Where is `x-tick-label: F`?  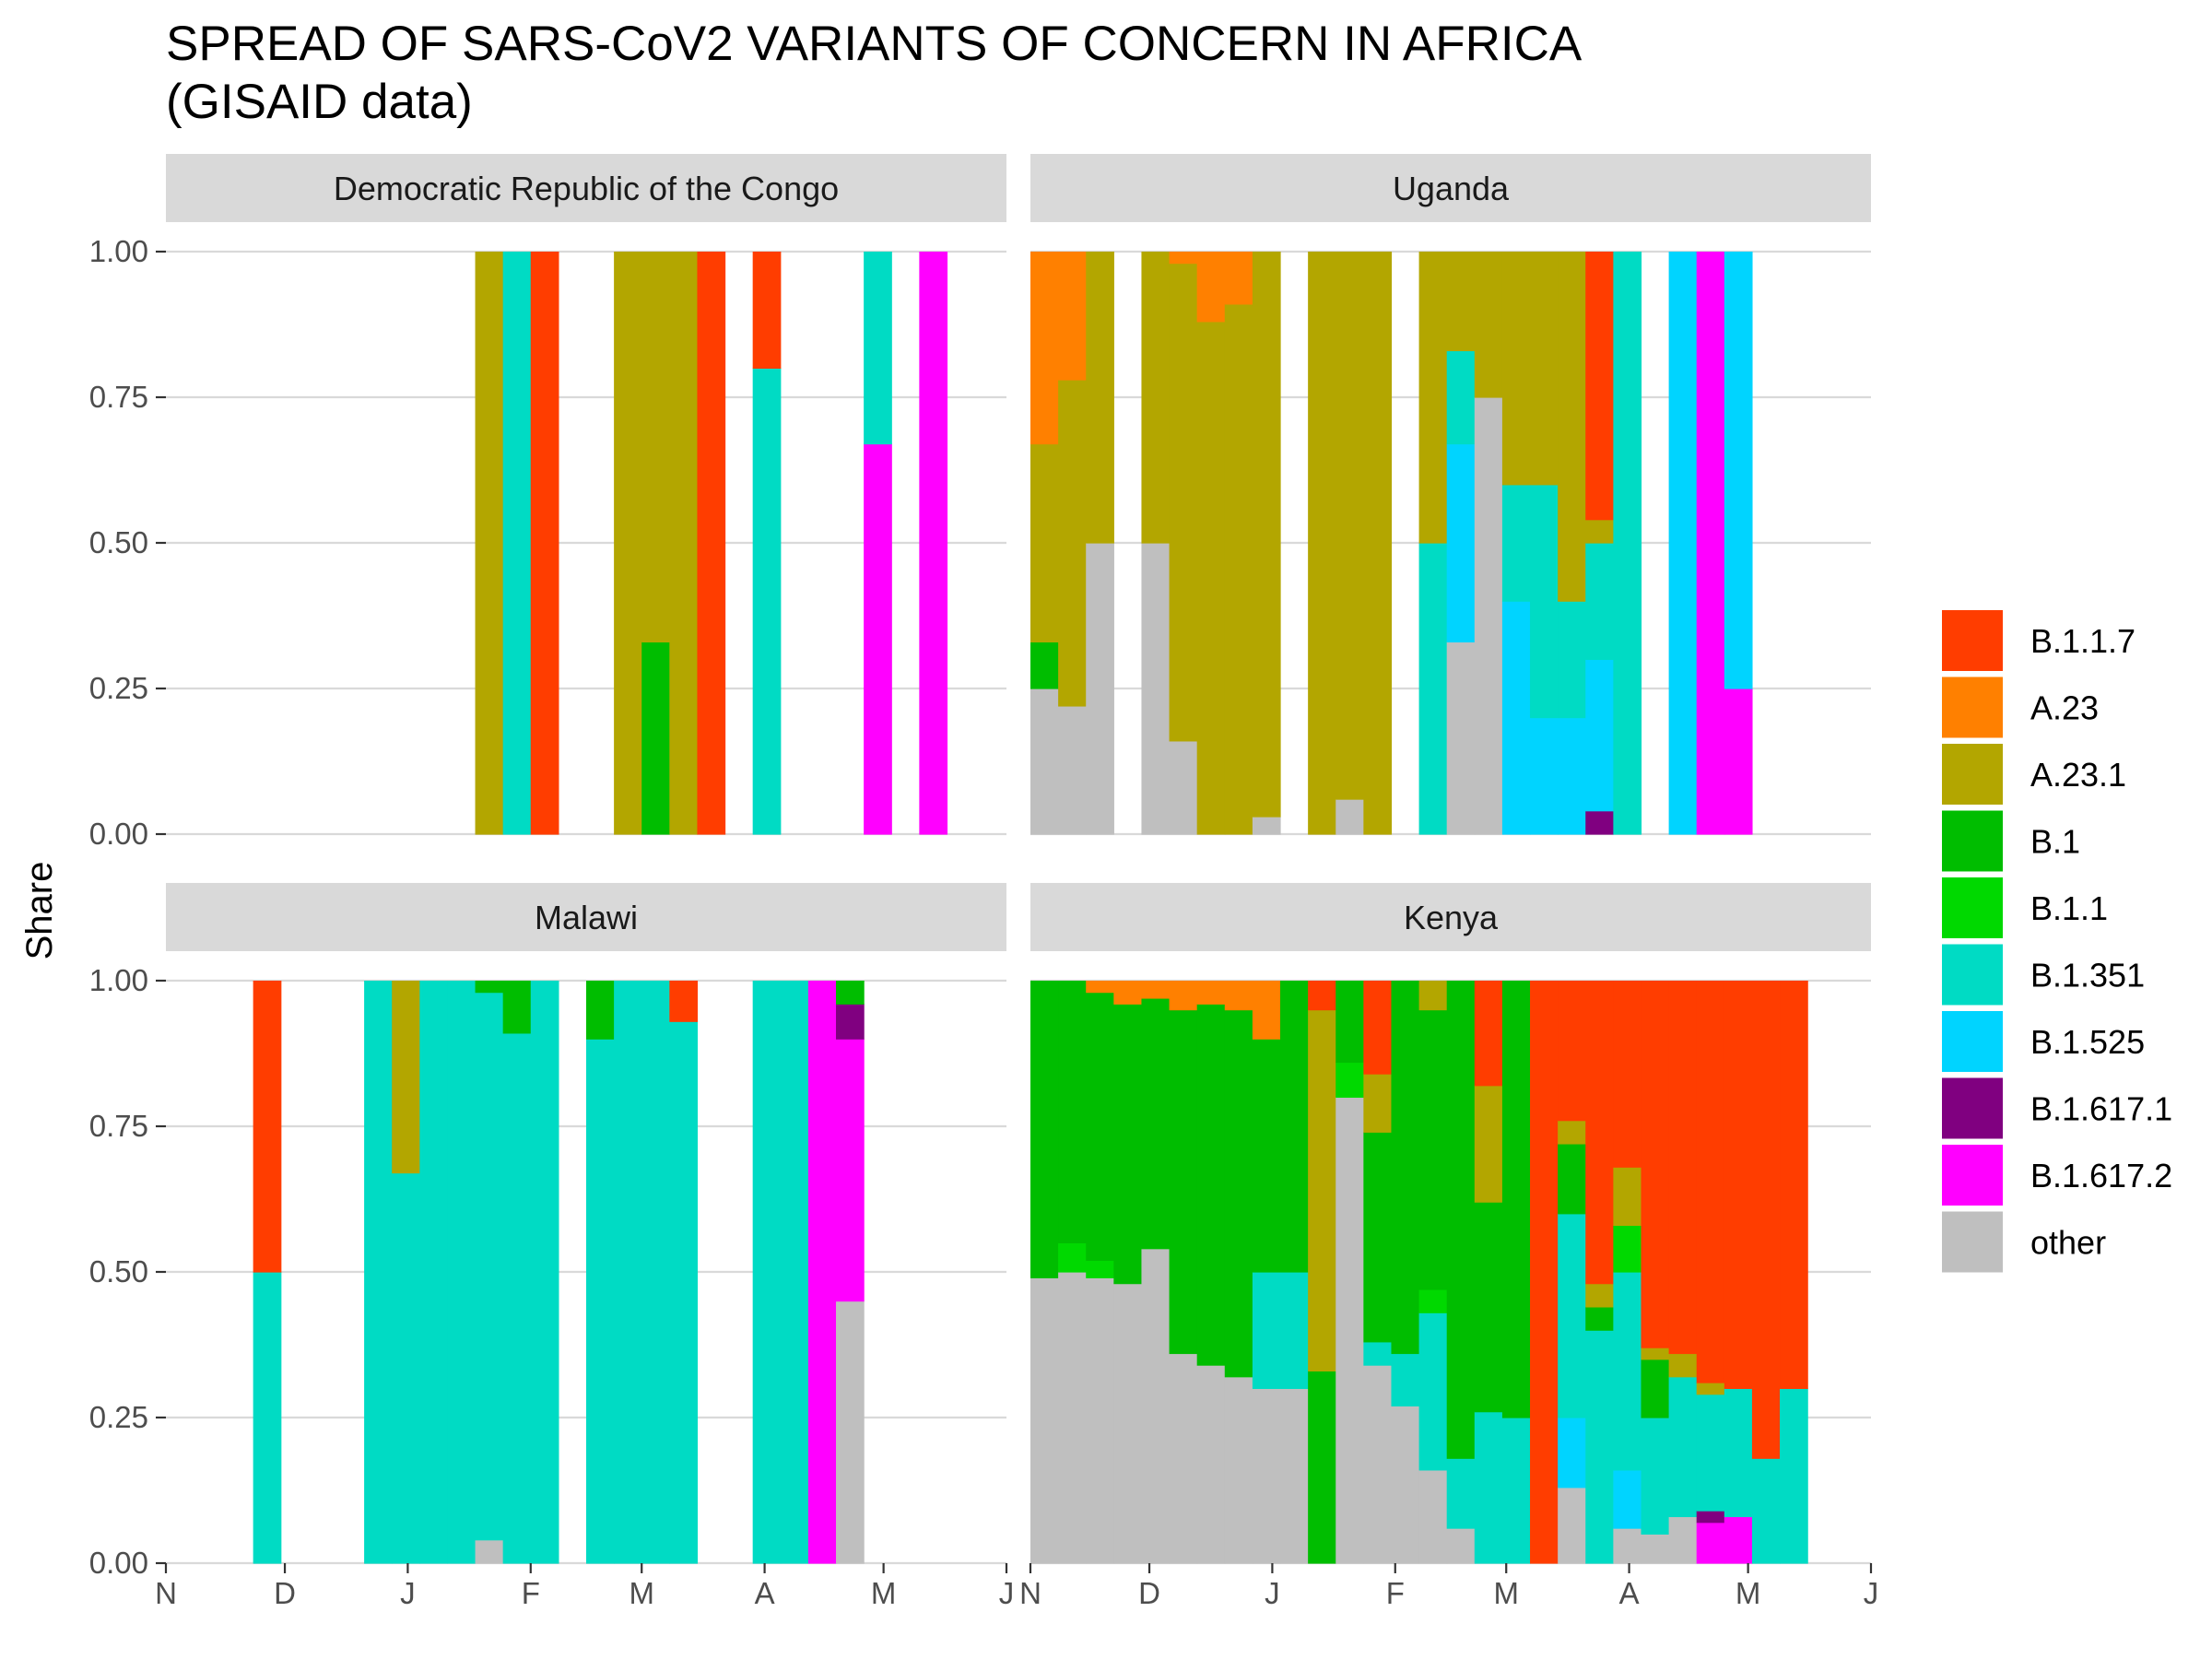
x-tick-label: F is located at coordinates (531, 1593).